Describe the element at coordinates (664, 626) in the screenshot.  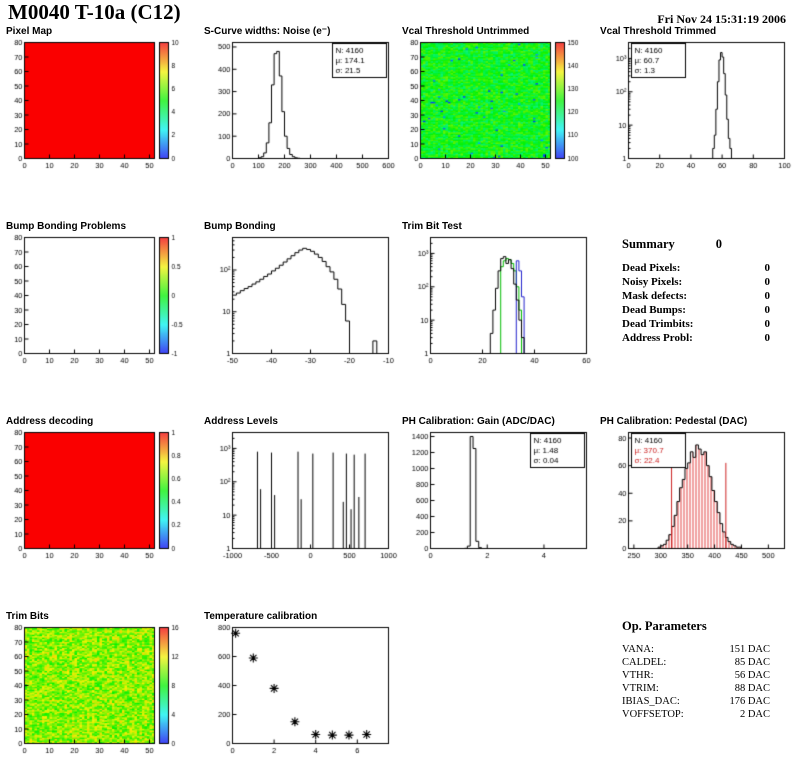
I see `op-parameters-heading: Op. Parameters` at that location.